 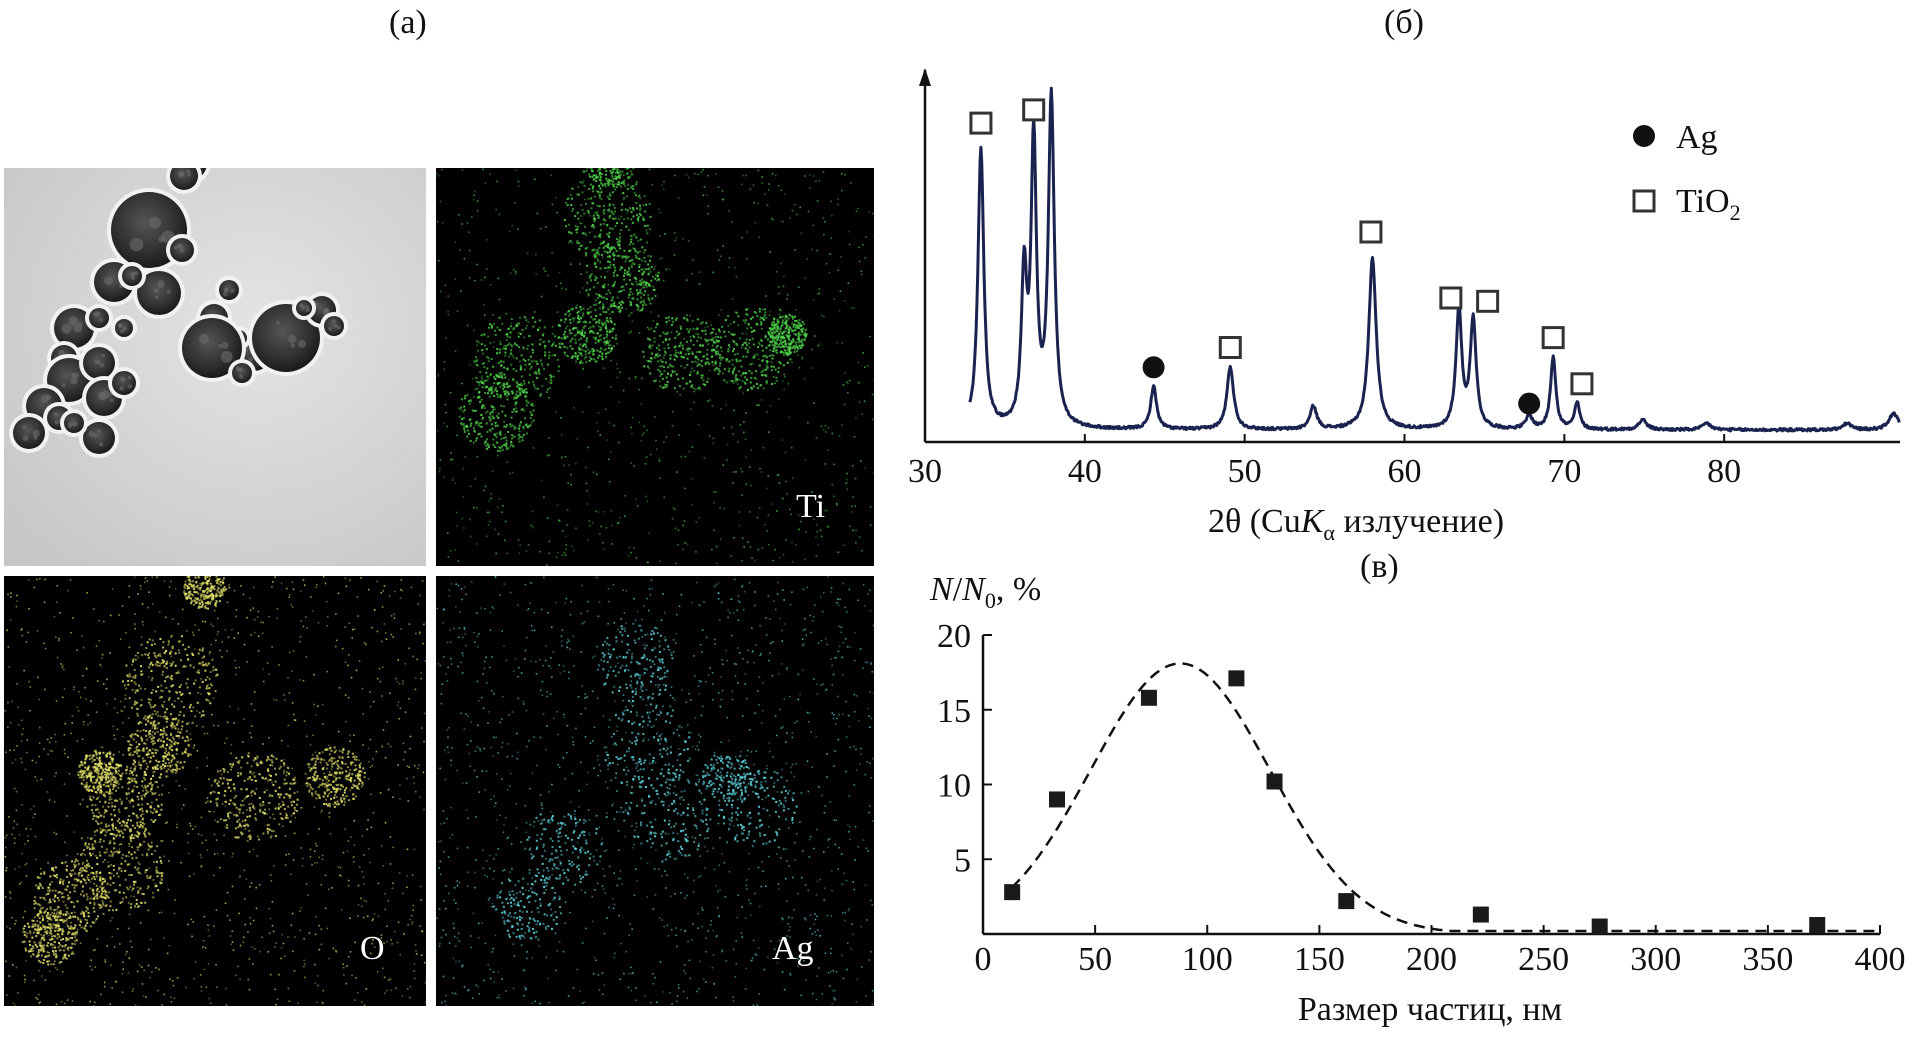 What do you see at coordinates (215, 791) in the screenshot?
I see `o-map-image` at bounding box center [215, 791].